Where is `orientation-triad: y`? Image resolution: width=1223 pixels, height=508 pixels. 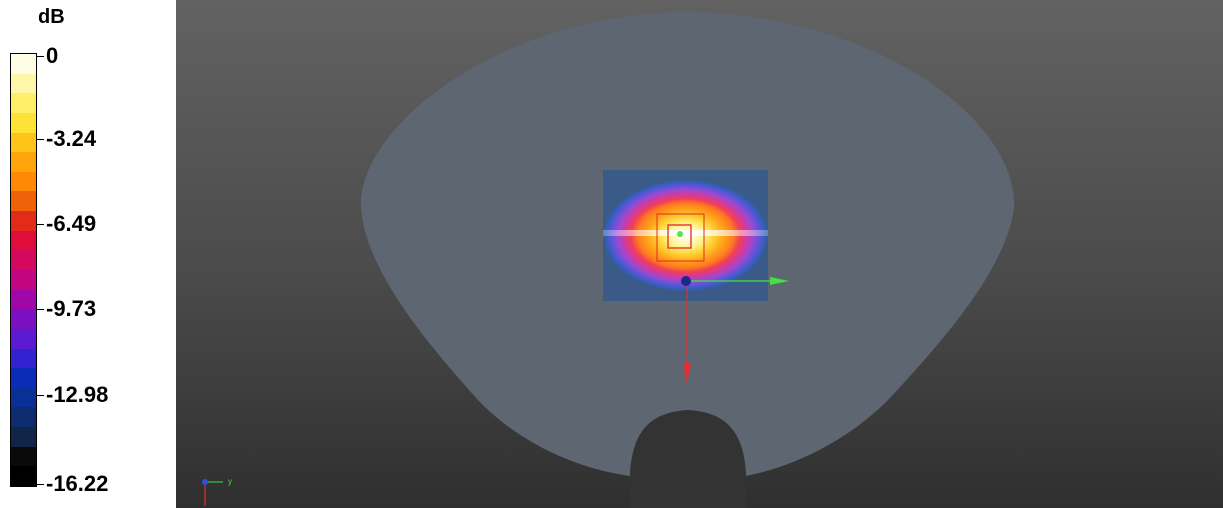
orientation-triad: y is located at coordinates (217, 491).